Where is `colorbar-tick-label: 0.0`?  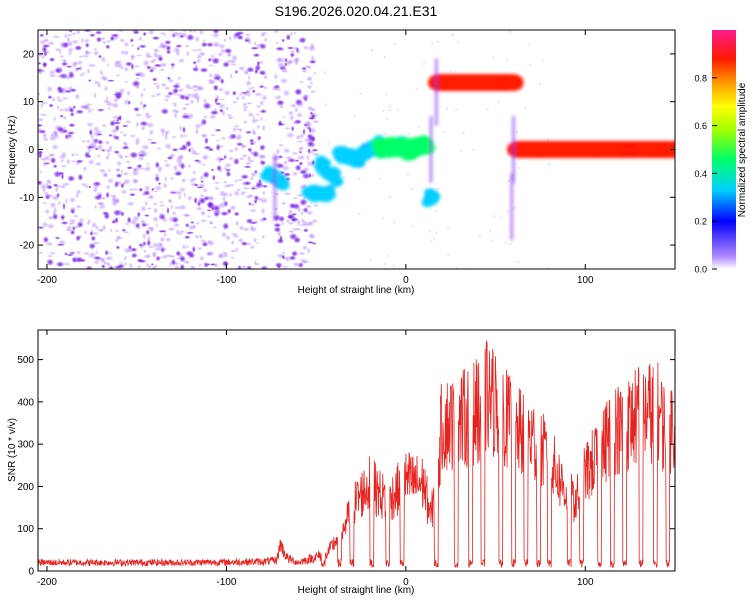 colorbar-tick-label: 0.0 is located at coordinates (700, 270).